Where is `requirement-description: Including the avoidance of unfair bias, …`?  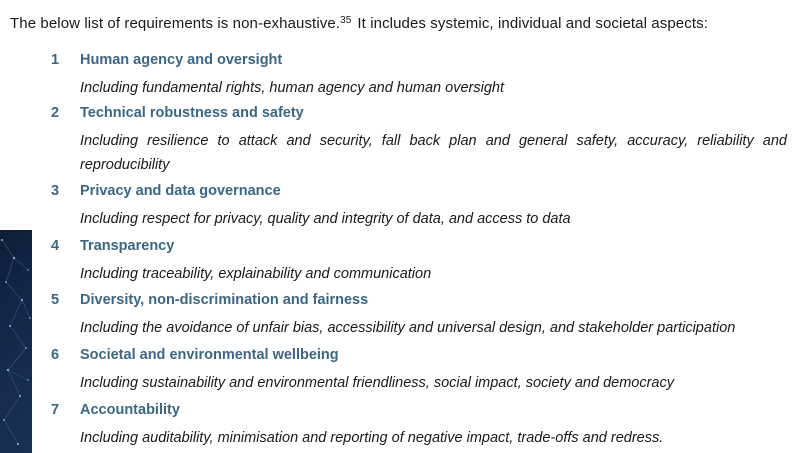 requirement-description: Including the avoidance of unfair bias, … is located at coordinates (408, 328).